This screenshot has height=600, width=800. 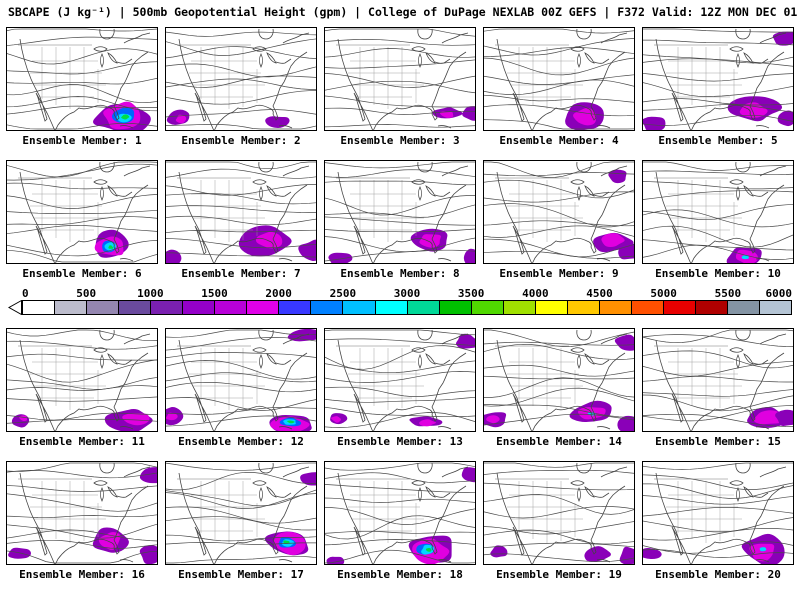 I want to click on panel-caption: Ensemble Member: 10, so click(x=718, y=273).